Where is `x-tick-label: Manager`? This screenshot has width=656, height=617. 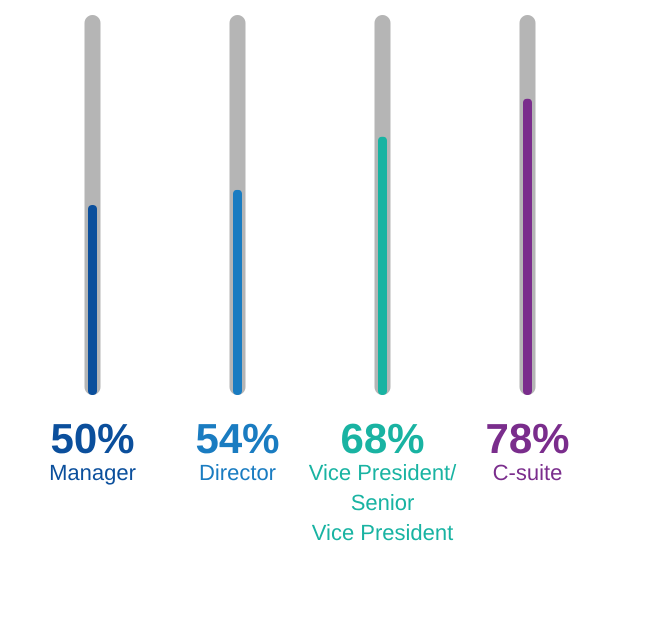 x-tick-label: Manager is located at coordinates (92, 472).